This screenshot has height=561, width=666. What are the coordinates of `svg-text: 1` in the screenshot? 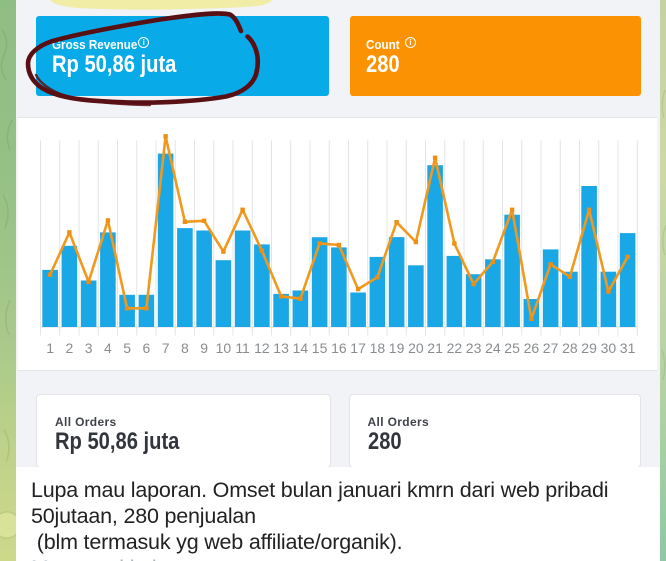 It's located at (50, 348).